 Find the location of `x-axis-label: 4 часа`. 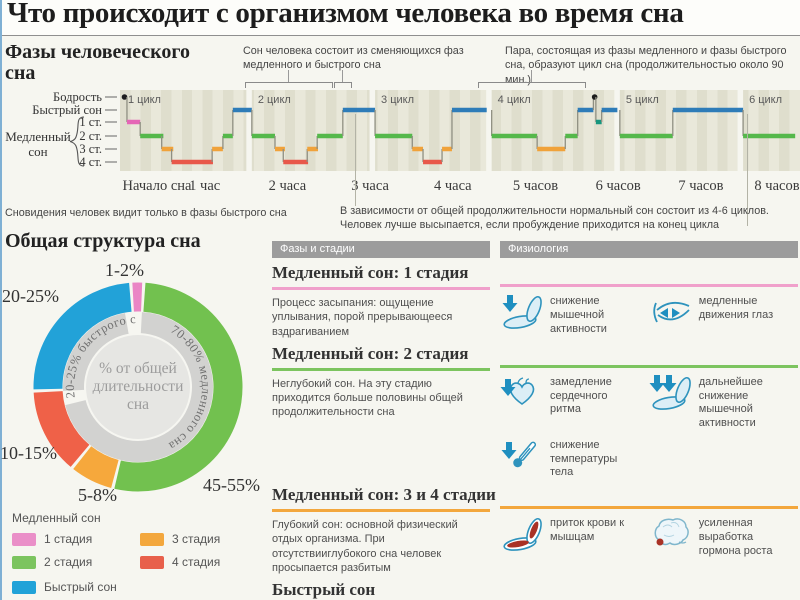

x-axis-label: 4 часа is located at coordinates (453, 186).